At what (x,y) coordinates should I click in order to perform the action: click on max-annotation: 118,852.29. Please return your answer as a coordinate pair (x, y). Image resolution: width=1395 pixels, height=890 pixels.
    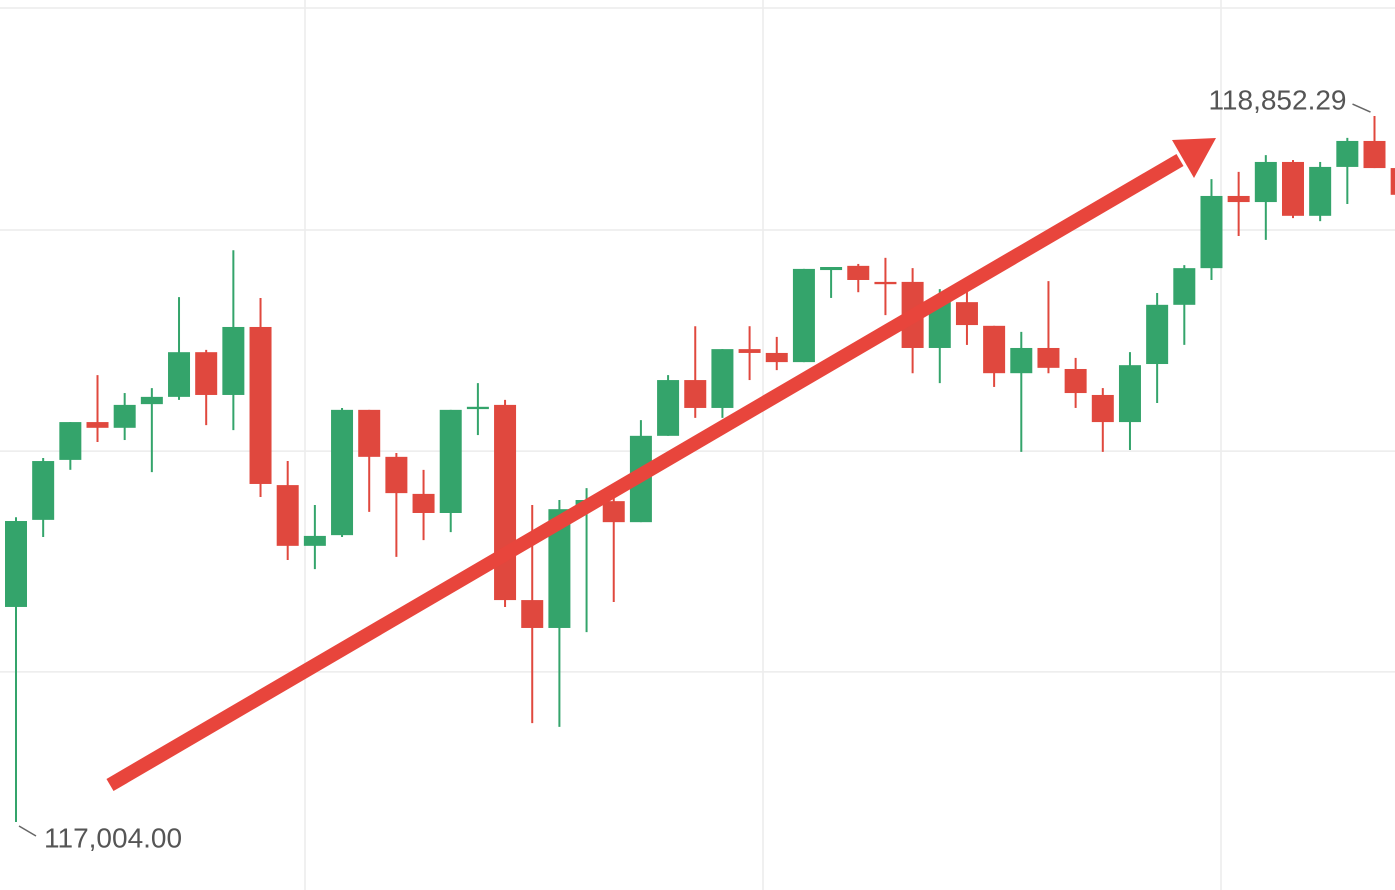
    Looking at the image, I should click on (1277, 99).